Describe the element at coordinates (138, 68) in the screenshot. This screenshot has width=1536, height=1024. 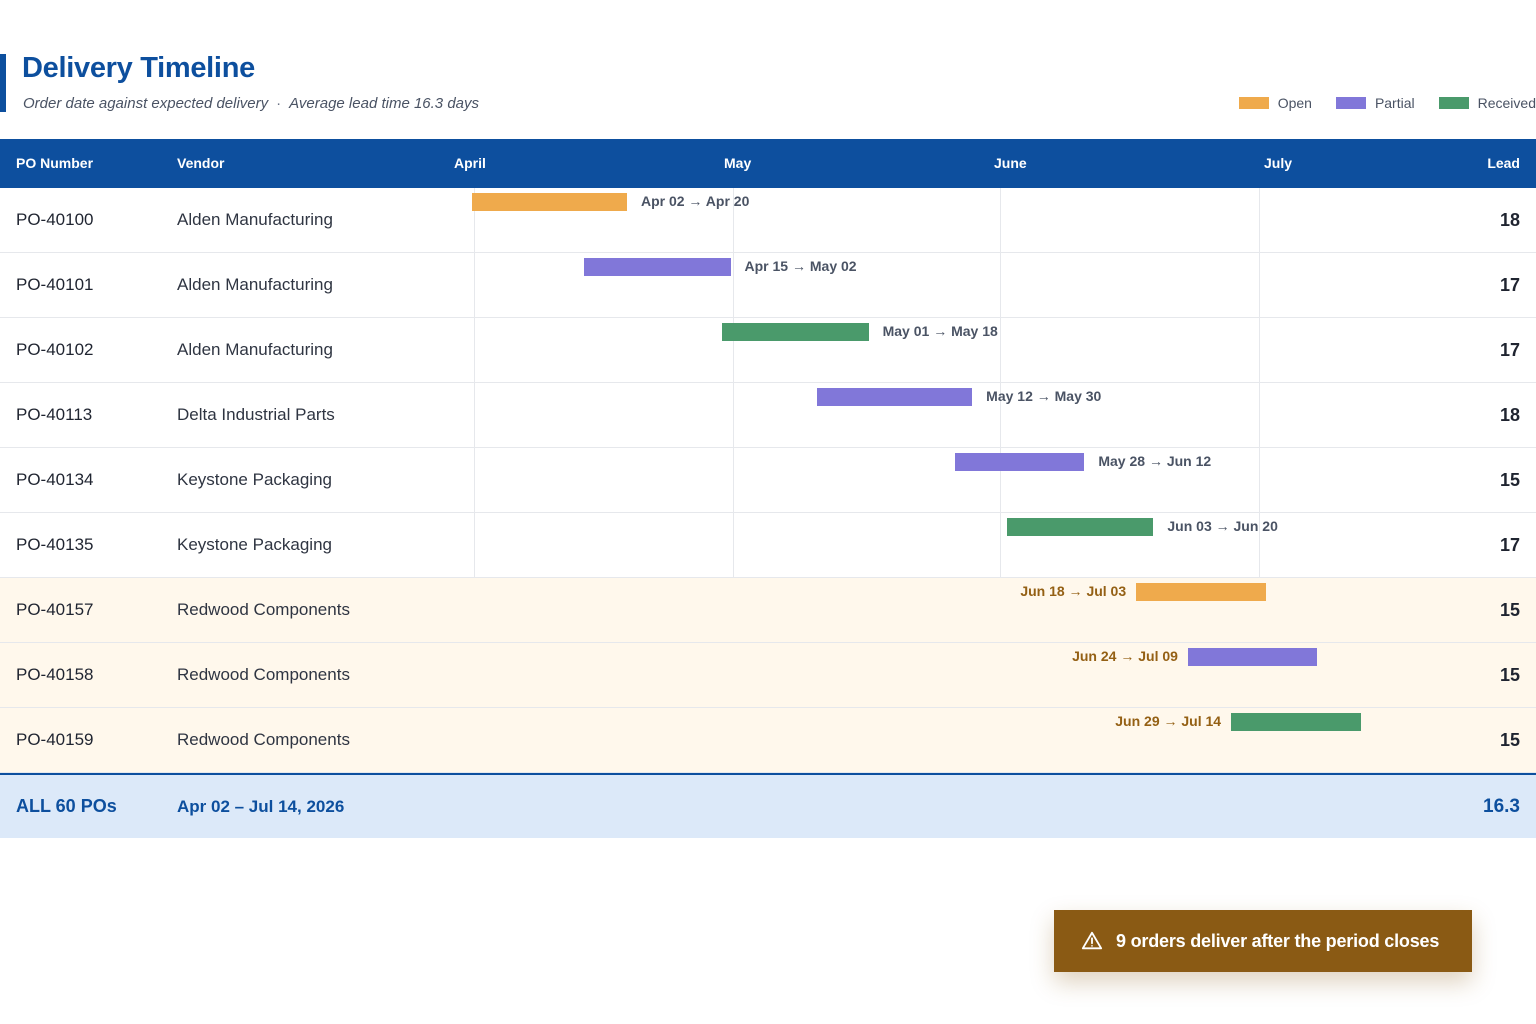
I see `page-title: Delivery Timeline` at that location.